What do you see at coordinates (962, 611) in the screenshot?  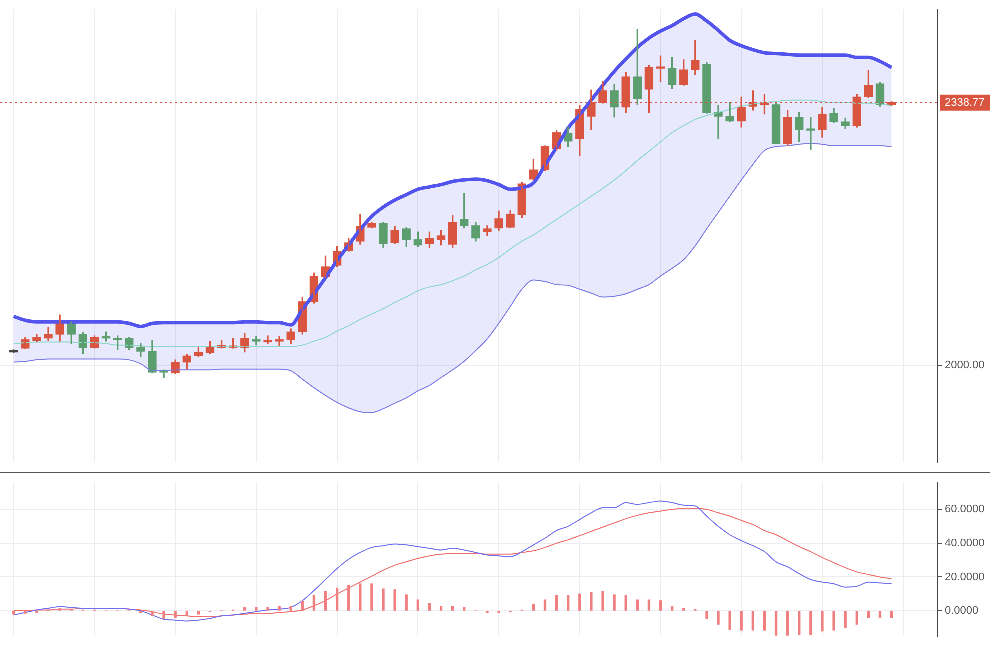 I see `y-tick-label: 0.0000` at bounding box center [962, 611].